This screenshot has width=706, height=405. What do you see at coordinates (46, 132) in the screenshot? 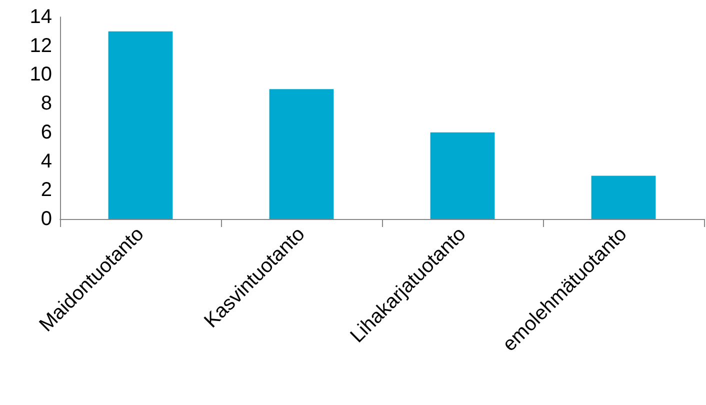
I see `y-tick-label: 6` at bounding box center [46, 132].